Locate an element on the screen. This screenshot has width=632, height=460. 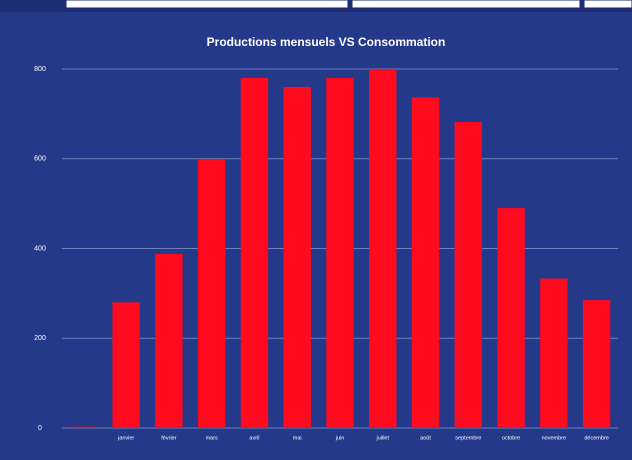
x-tick-label: juillet is located at coordinates (382, 438).